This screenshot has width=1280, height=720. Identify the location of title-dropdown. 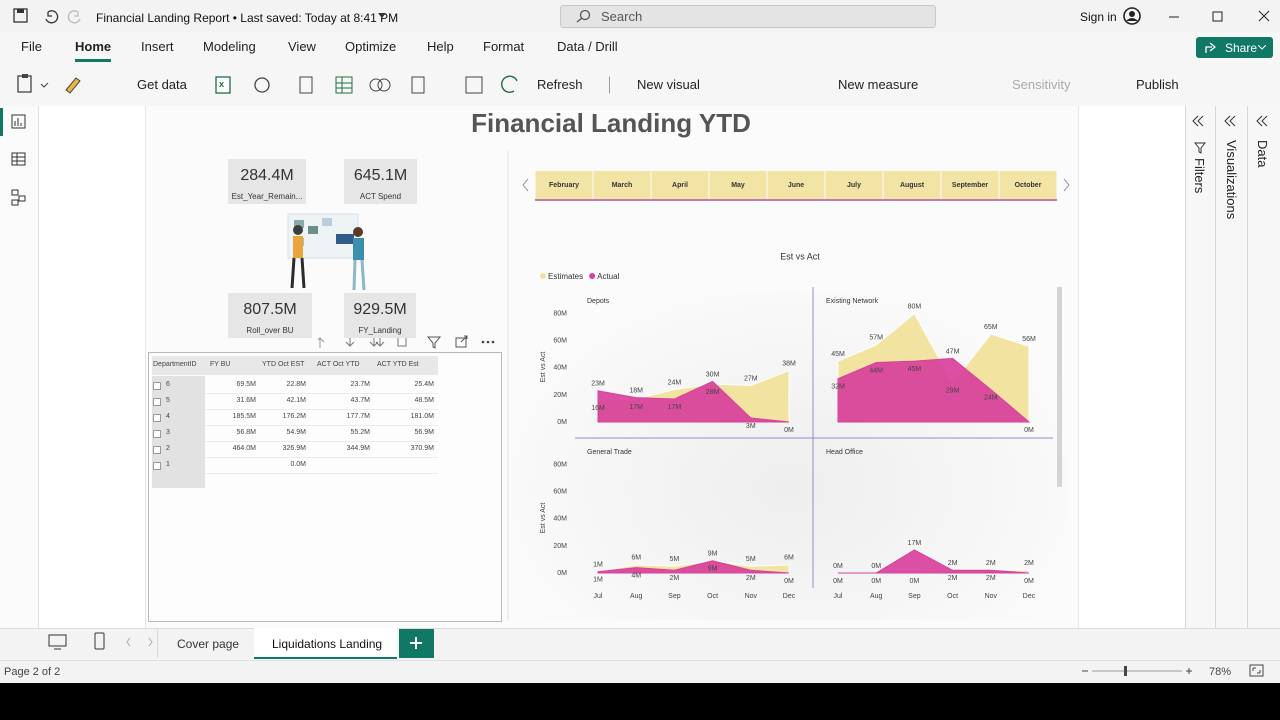
(382, 16).